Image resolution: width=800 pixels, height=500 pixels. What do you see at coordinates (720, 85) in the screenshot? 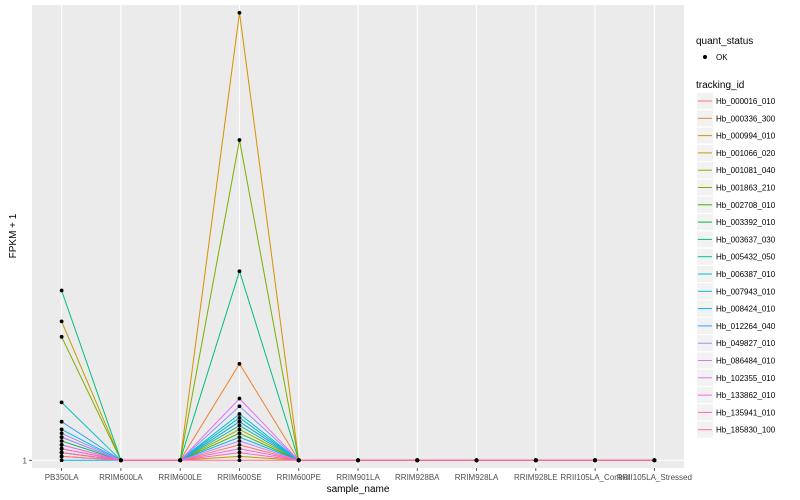
I see `legend-tracking-id-title: tracking_id` at bounding box center [720, 85].